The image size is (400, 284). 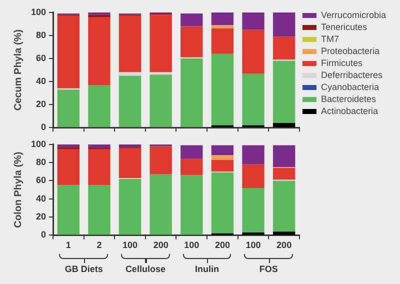 What do you see at coordinates (99, 245) in the screenshot?
I see `x-tick-label: 2` at bounding box center [99, 245].